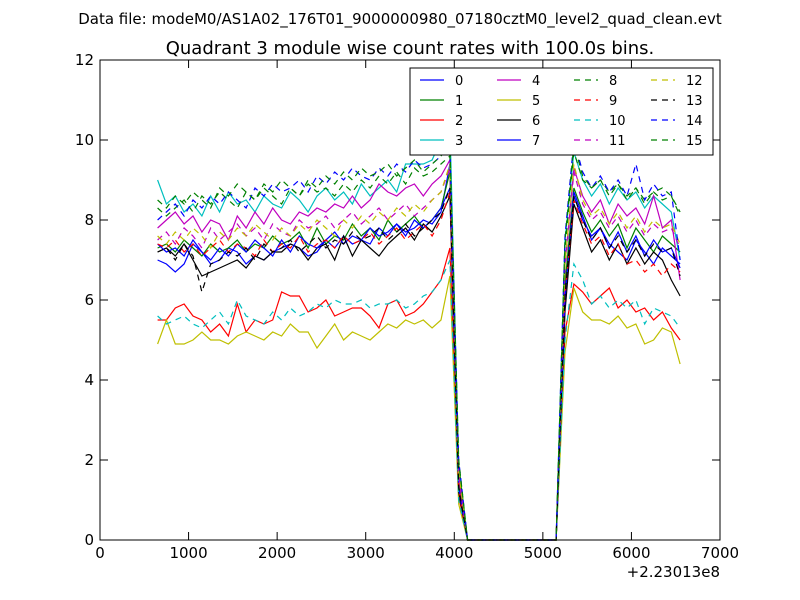 Image resolution: width=800 pixels, height=600 pixels. What do you see at coordinates (459, 101) in the screenshot?
I see `legend-label-1: 1` at bounding box center [459, 101].